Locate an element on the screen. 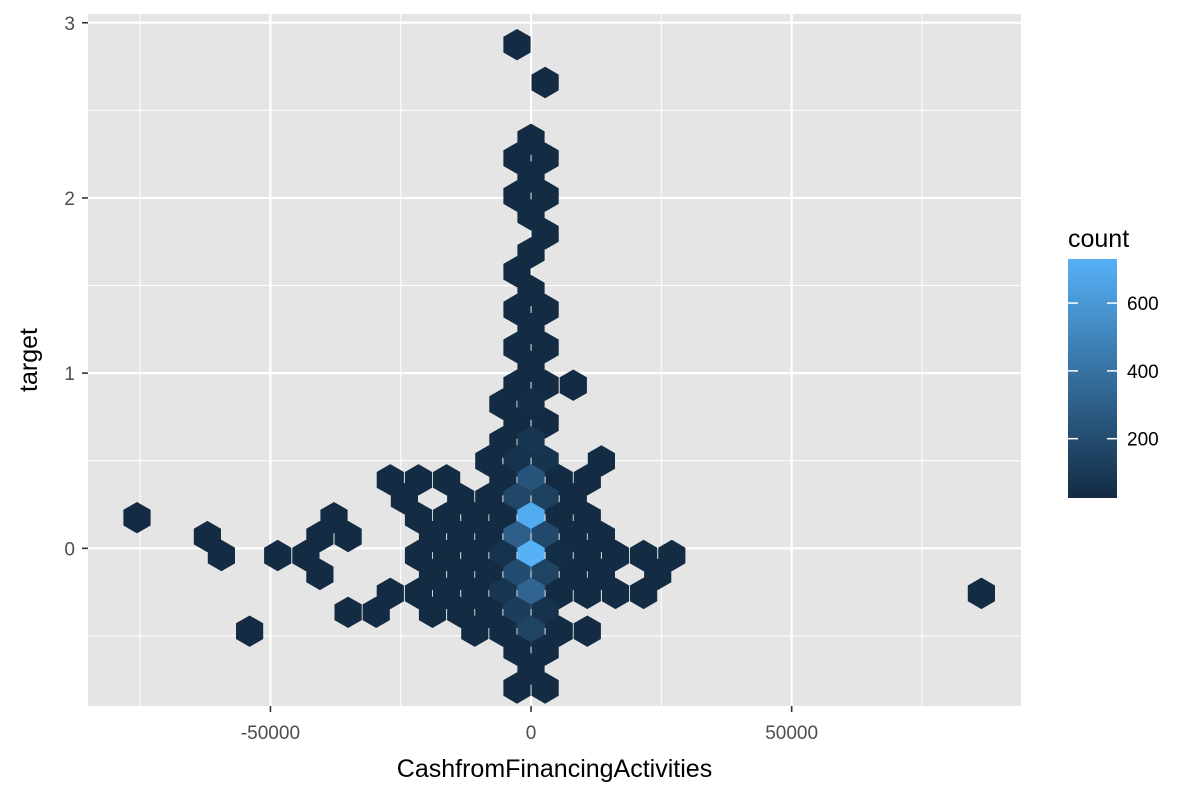 This screenshot has height=800, width=1200. y-tick-label: 3 is located at coordinates (69, 24).